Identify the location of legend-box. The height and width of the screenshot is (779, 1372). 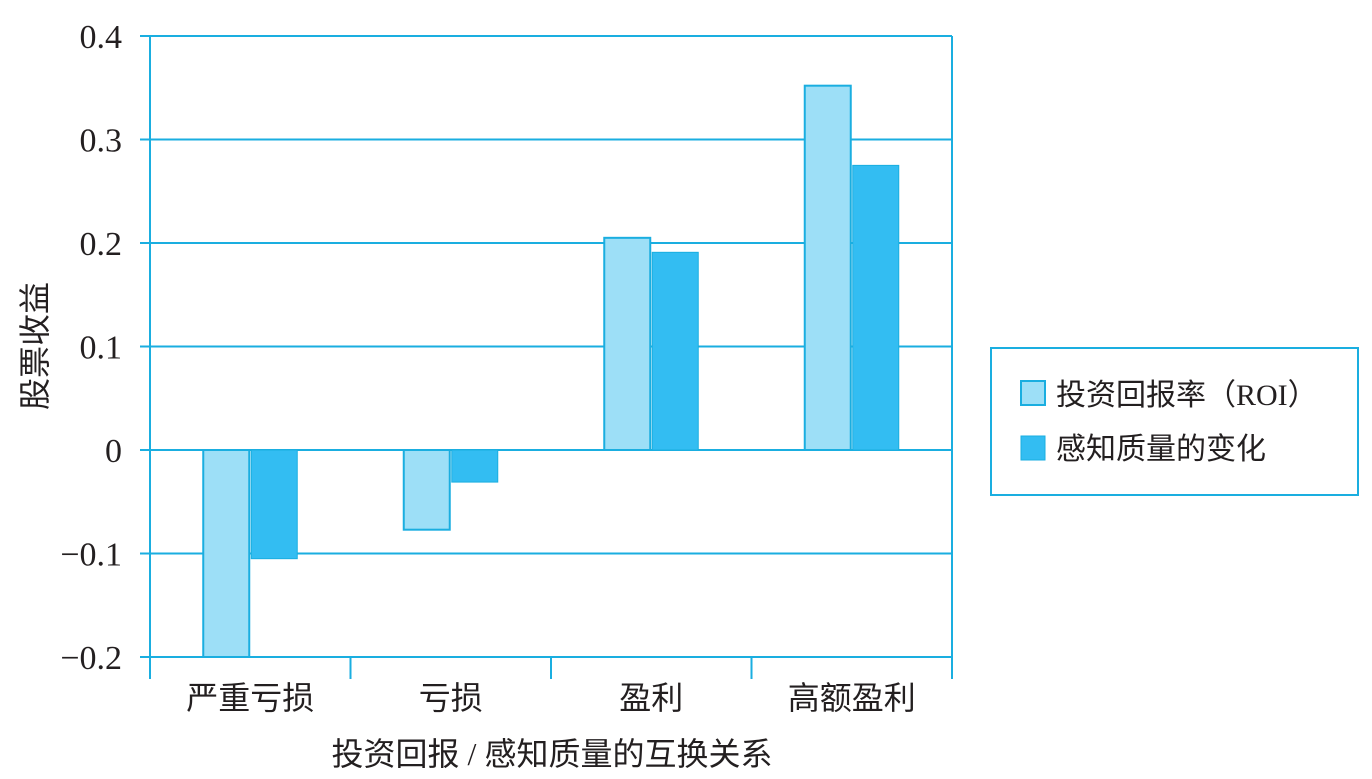
(1174, 421).